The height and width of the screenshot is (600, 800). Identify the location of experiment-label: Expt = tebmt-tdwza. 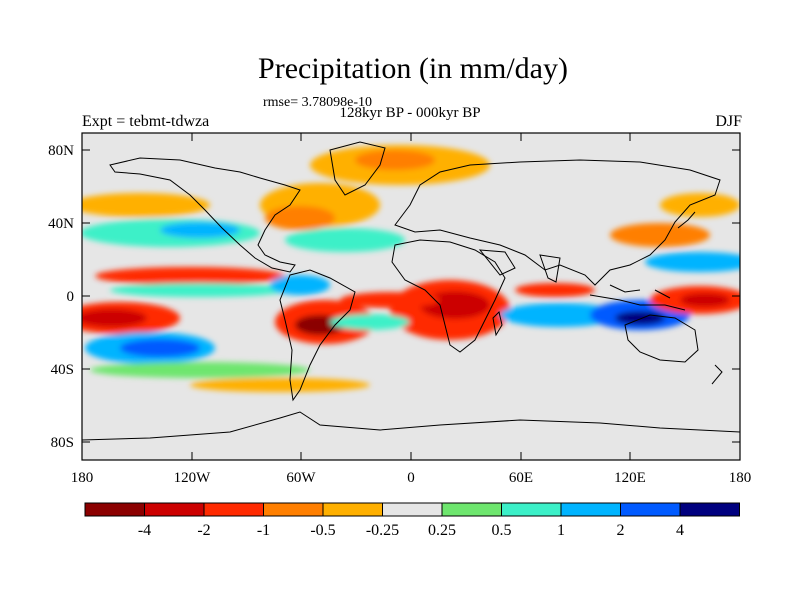
(146, 121).